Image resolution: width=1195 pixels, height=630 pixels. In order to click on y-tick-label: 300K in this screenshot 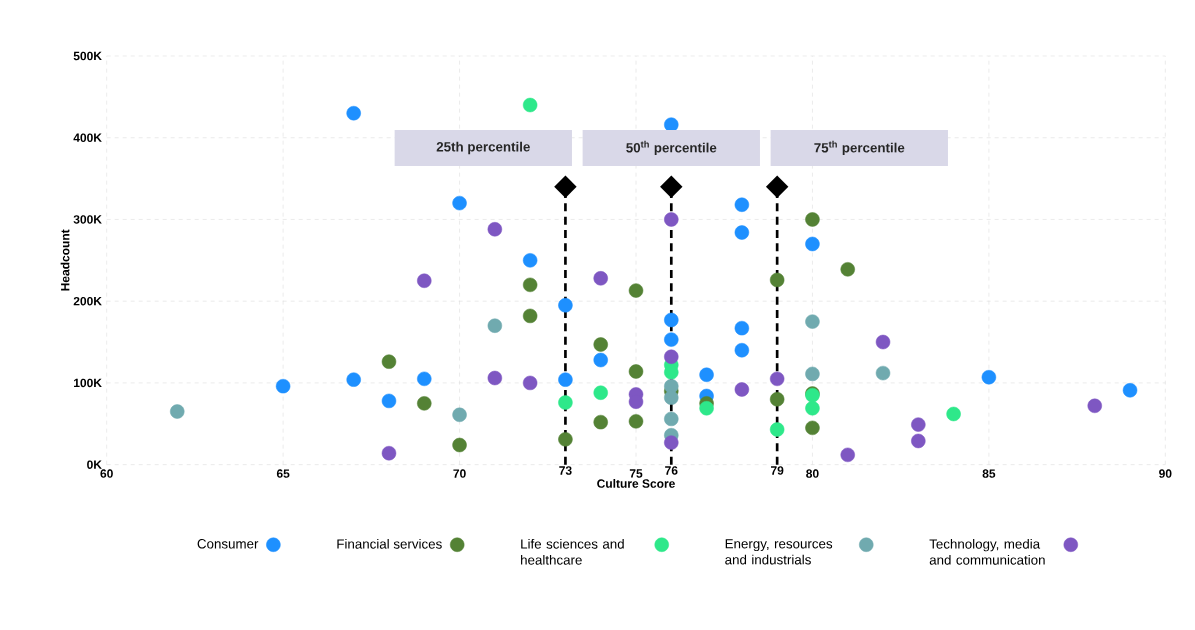, I will do `click(87, 219)`.